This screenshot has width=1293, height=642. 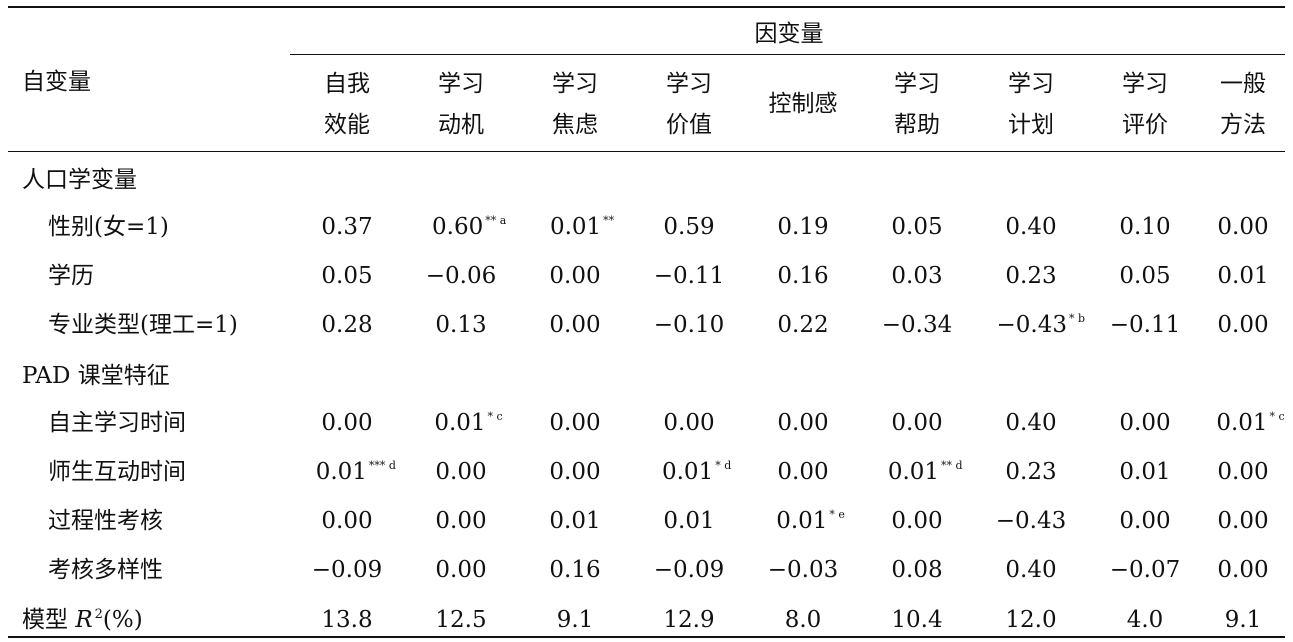 What do you see at coordinates (696, 474) in the screenshot?
I see `table-cell: 0.01 * d` at bounding box center [696, 474].